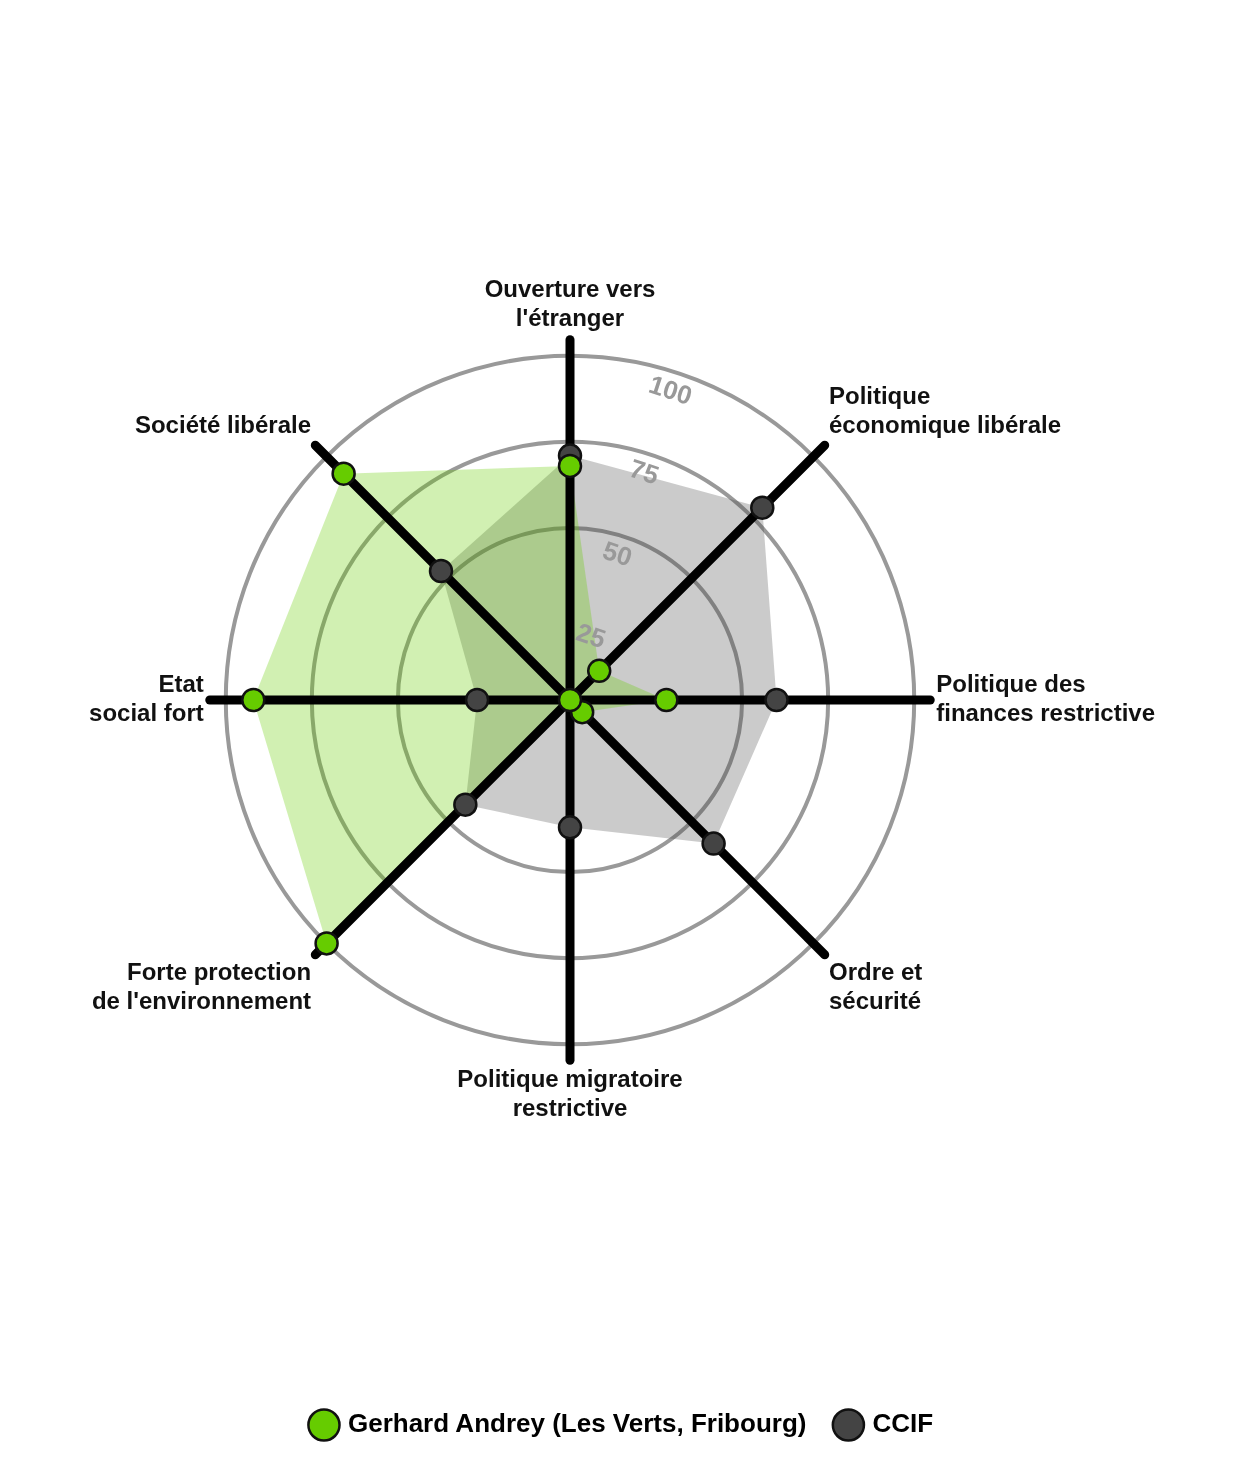 The width and height of the screenshot is (1250, 1473). What do you see at coordinates (1045, 698) in the screenshot?
I see `spoke-label: Politique des finances restrictive` at bounding box center [1045, 698].